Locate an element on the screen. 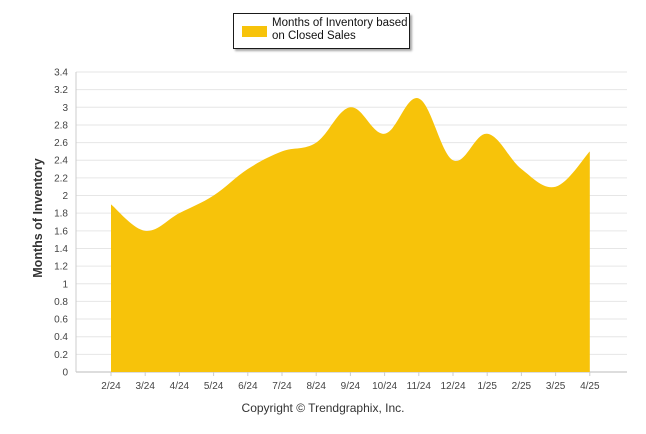  legend-swatch is located at coordinates (254, 31).